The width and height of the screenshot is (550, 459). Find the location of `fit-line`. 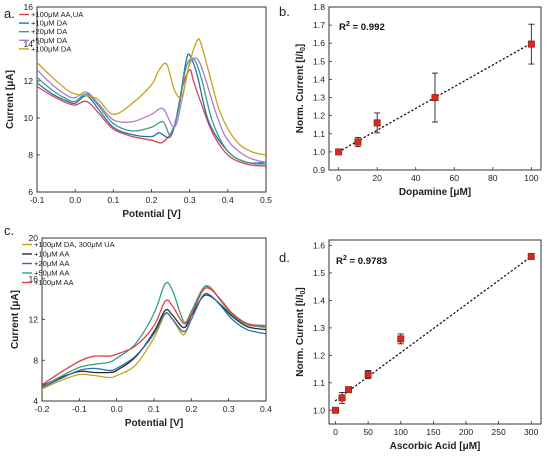

fit-line is located at coordinates (433, 328).